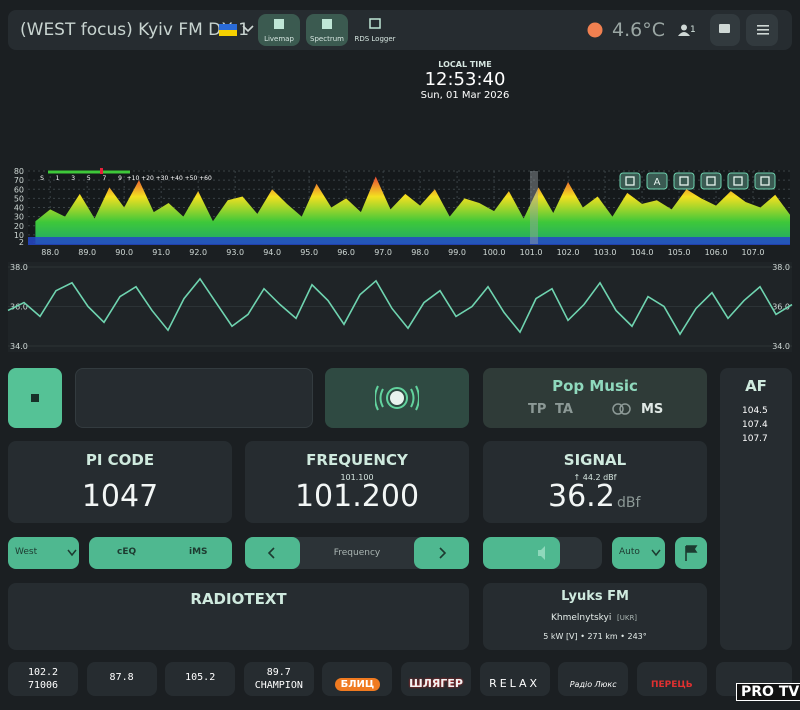 This screenshot has height=710, width=800. Describe the element at coordinates (200, 679) in the screenshot. I see `preset: 105.2` at that location.